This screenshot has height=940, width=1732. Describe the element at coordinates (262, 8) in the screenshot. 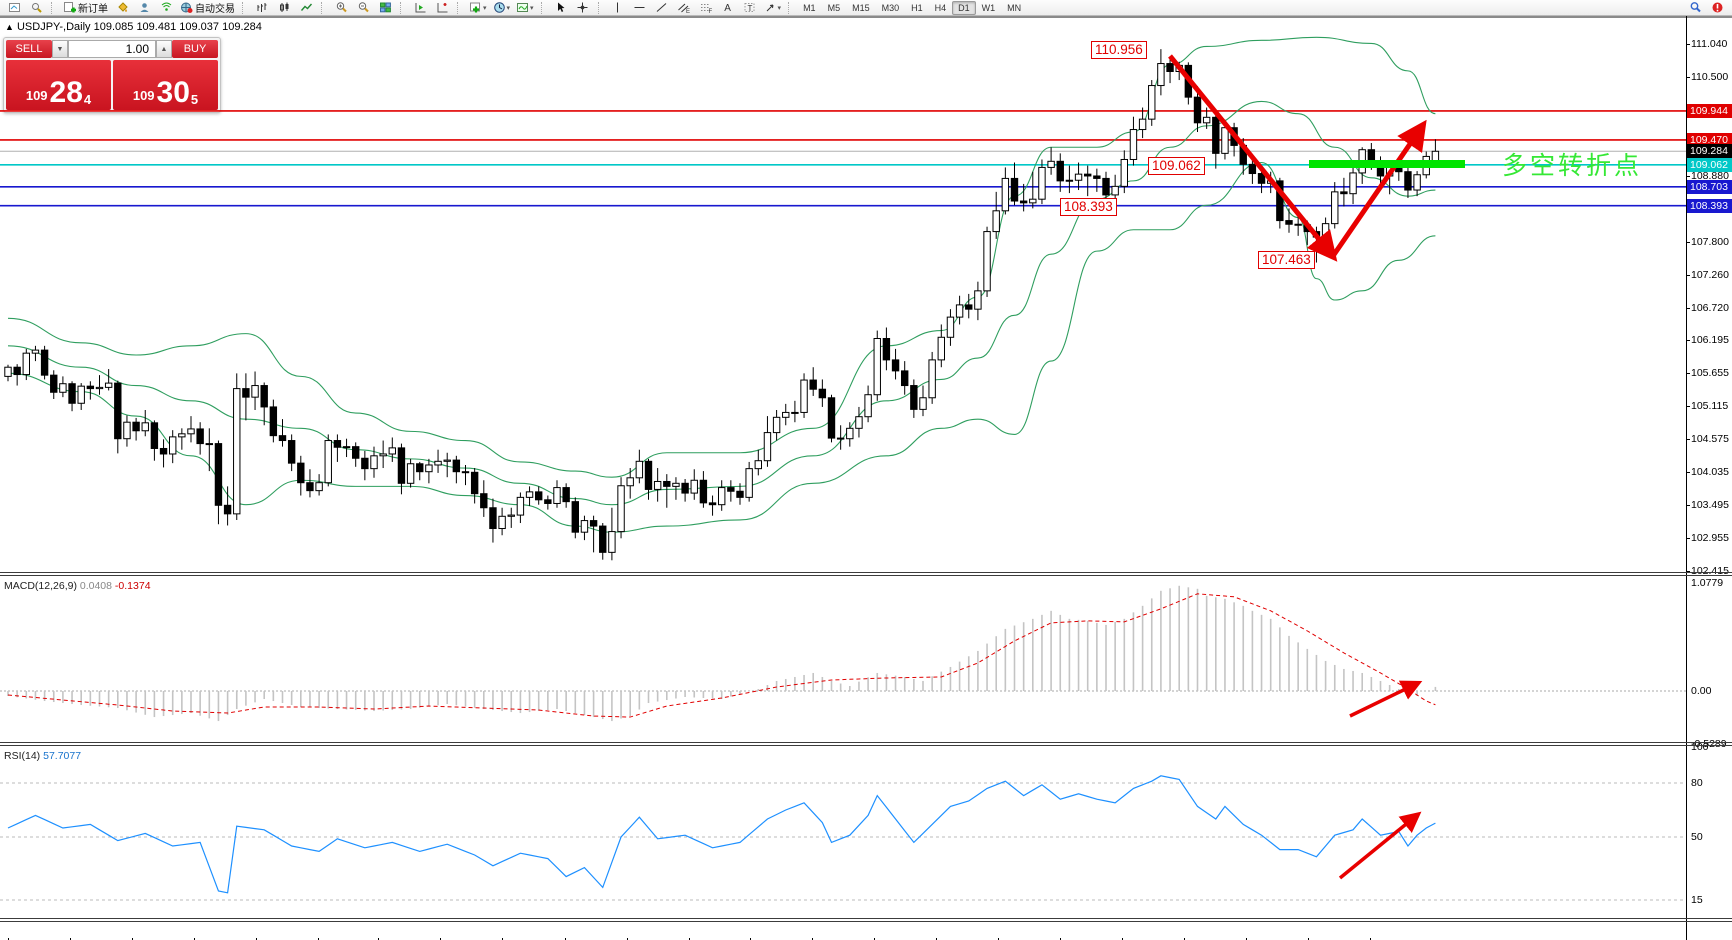

I see `bar-chart-mode-button` at that location.